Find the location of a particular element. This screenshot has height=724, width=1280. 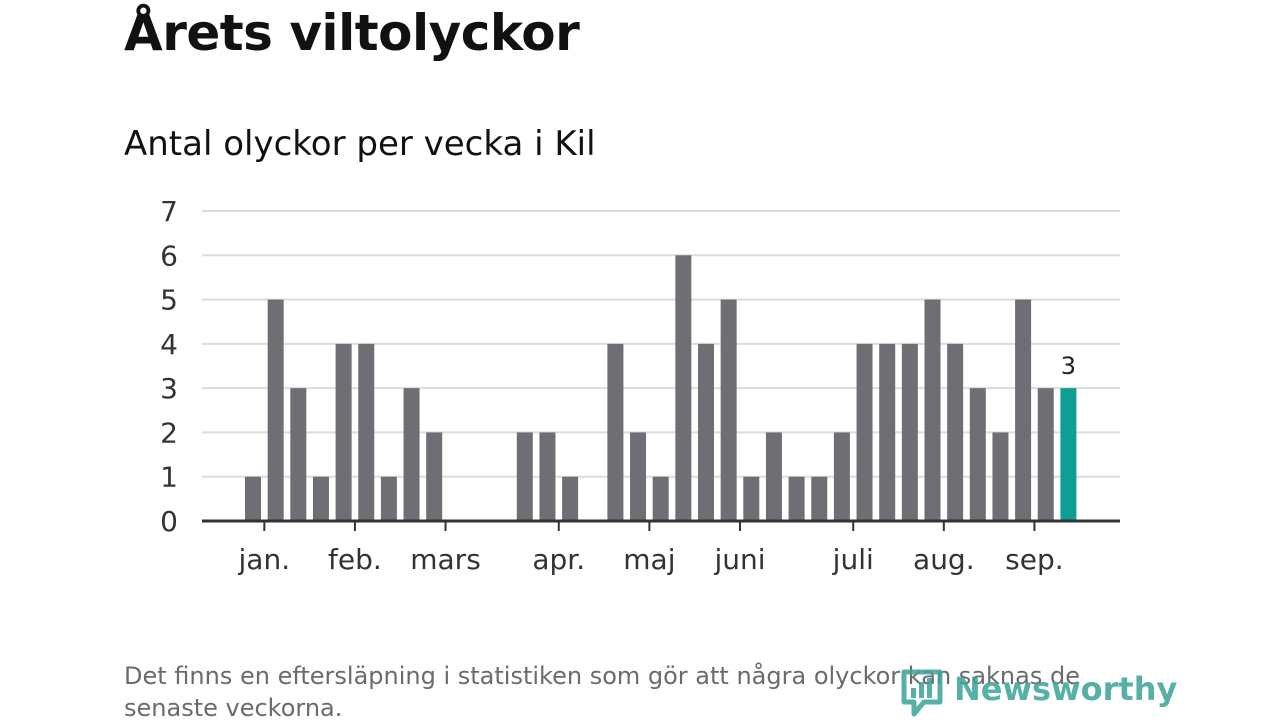

y-tick-label: 7 is located at coordinates (169, 211).